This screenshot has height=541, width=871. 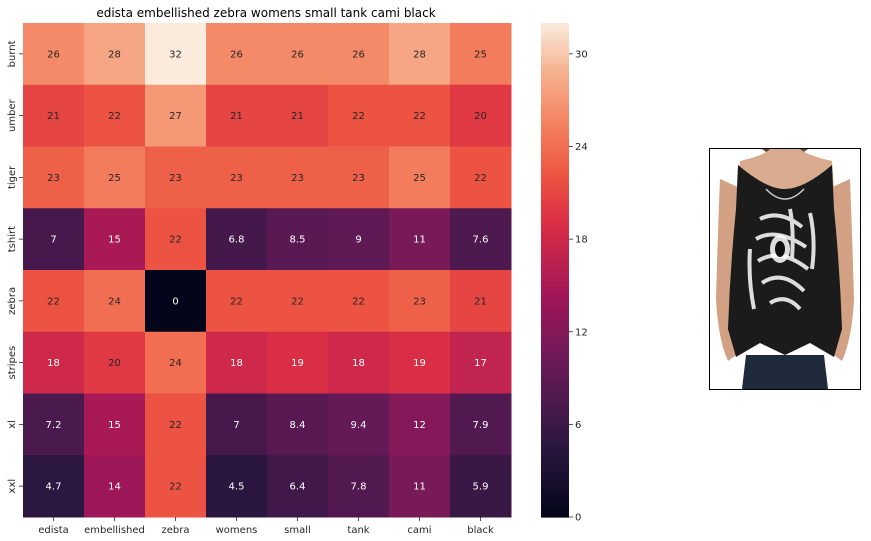 I want to click on y-axis: burnt umber tiger tshirt zebra stripes xl xxl, so click(x=15, y=266).